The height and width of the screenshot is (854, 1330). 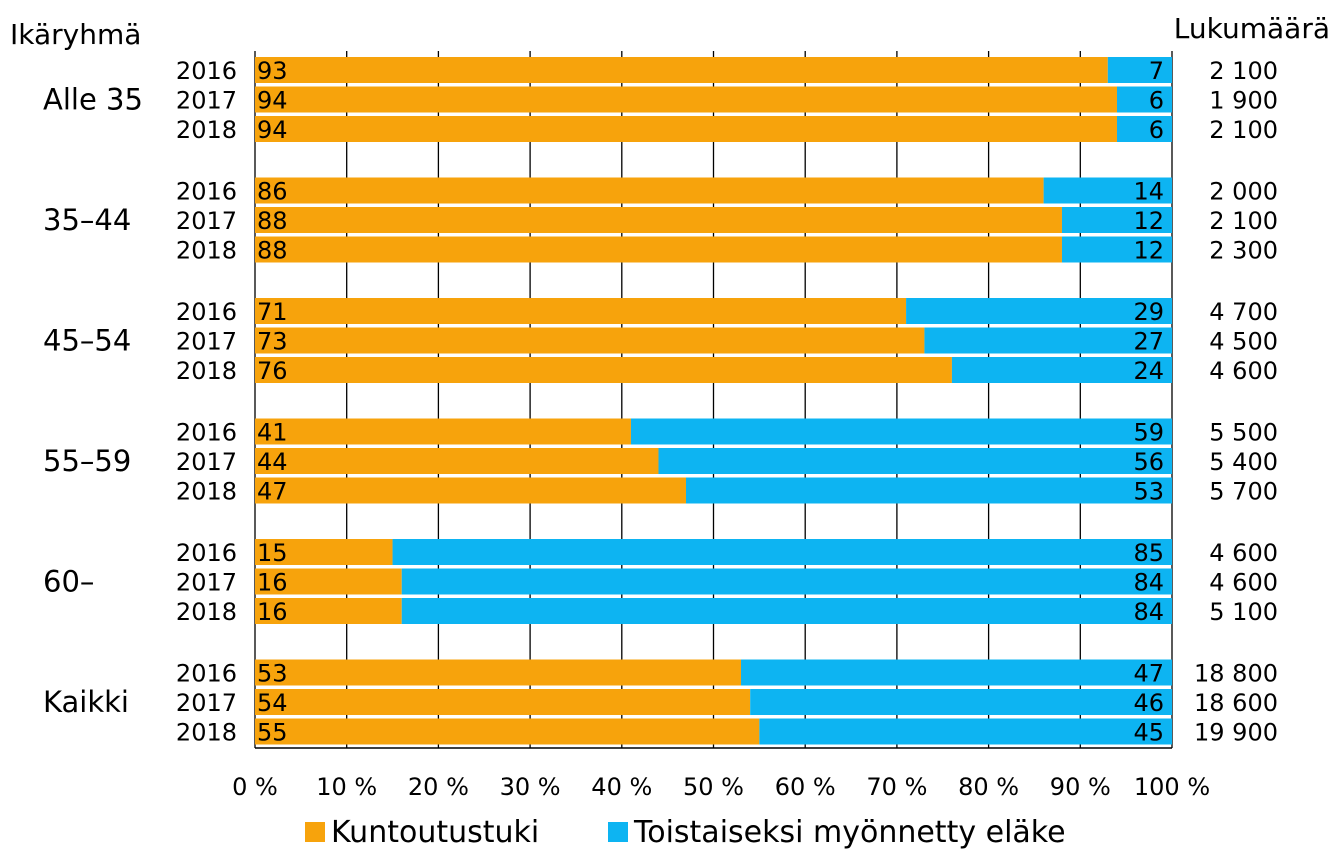 I want to click on value-label-kuntoutustuki: 44, so click(x=272, y=462).